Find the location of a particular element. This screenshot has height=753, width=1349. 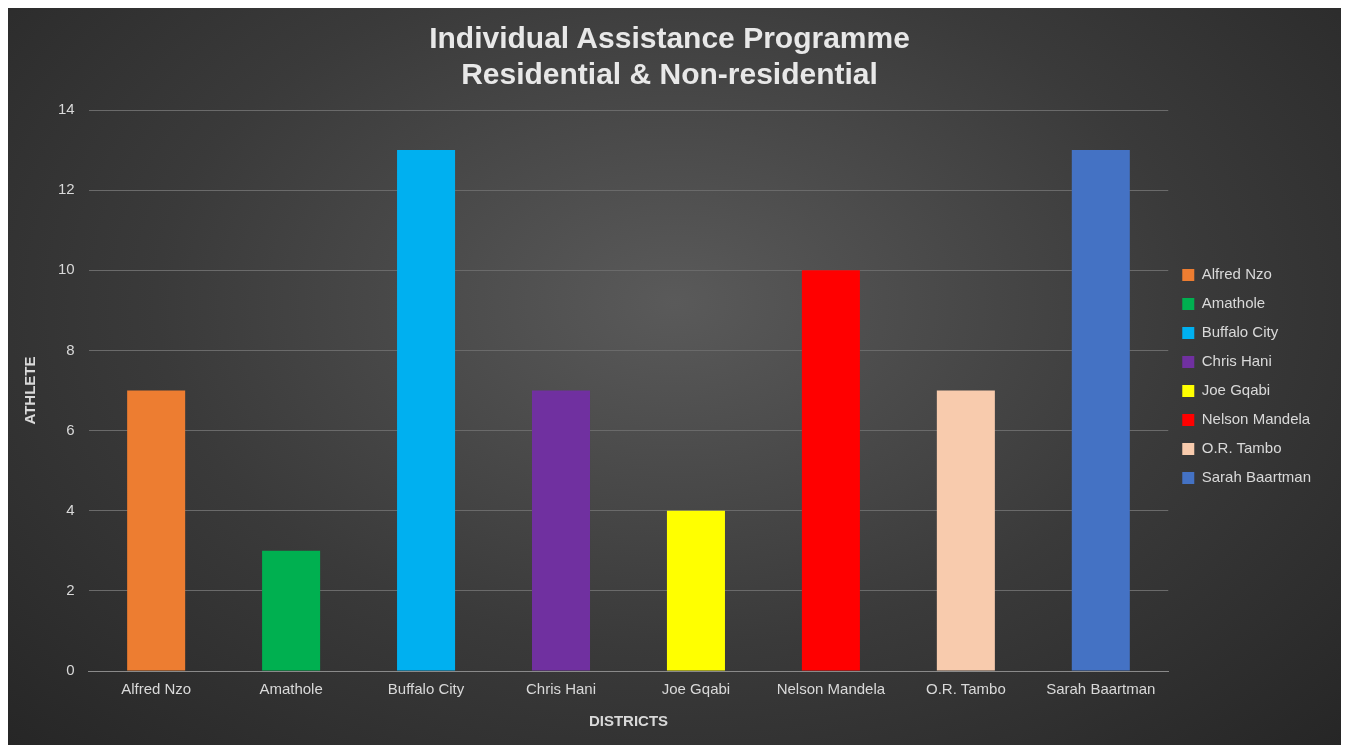

y-tick-label: 2 is located at coordinates (70, 589).